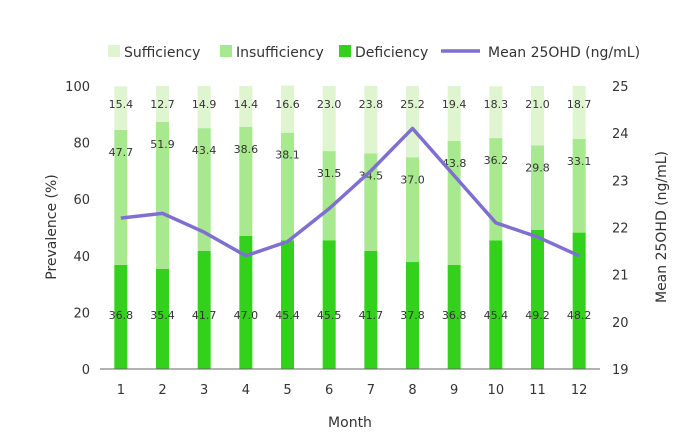 This screenshot has height=433, width=699. I want to click on x-tick-5: 5, so click(287, 390).